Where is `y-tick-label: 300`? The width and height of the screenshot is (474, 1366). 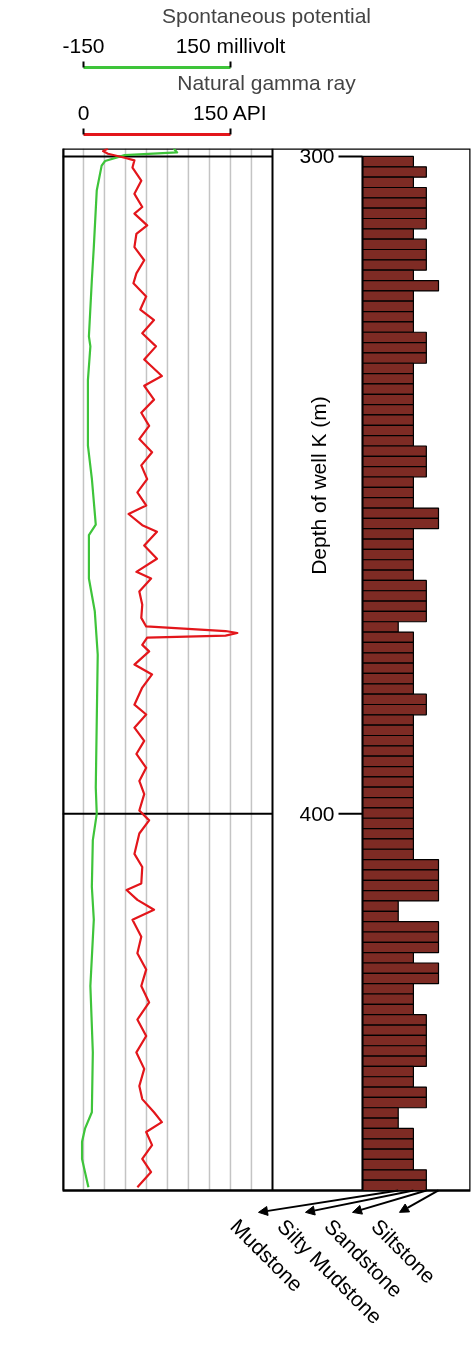 y-tick-label: 300 is located at coordinates (317, 156).